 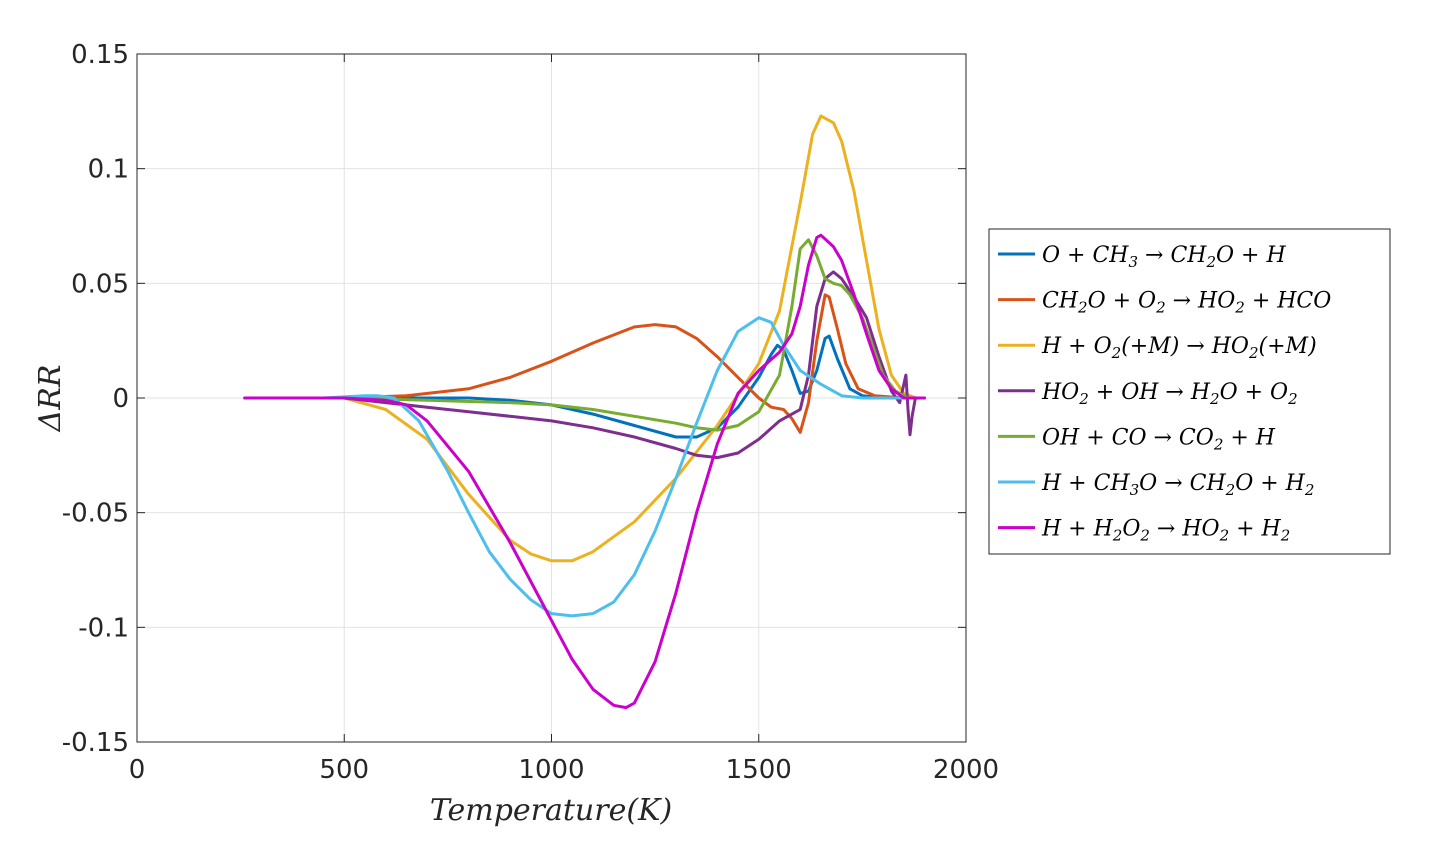 I want to click on legend-text-part: O + CH, so click(x=1085, y=255).